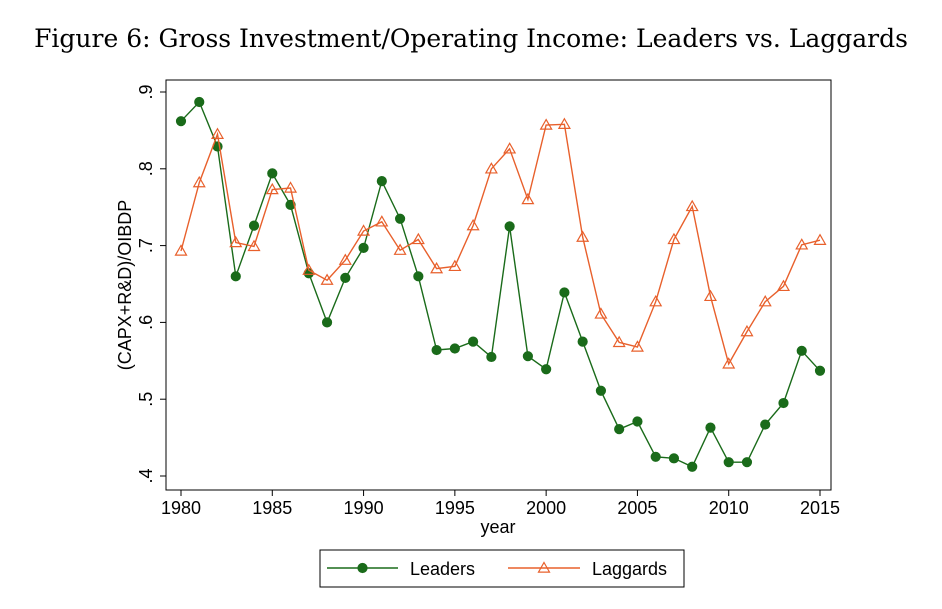  Describe the element at coordinates (455, 508) in the screenshot. I see `x-tick-label: 1995` at that location.